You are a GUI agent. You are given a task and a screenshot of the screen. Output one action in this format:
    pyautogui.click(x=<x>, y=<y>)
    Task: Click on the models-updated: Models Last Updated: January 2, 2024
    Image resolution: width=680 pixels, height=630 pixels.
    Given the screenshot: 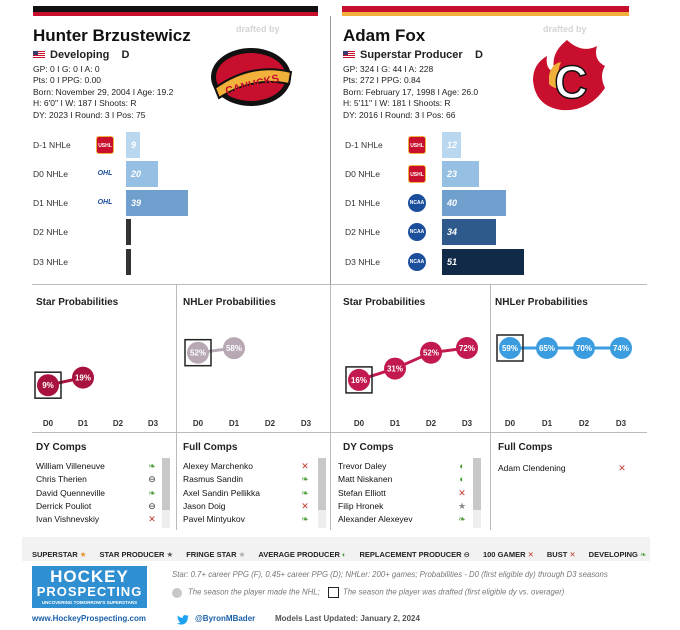 What is the action you would take?
    pyautogui.click(x=347, y=618)
    